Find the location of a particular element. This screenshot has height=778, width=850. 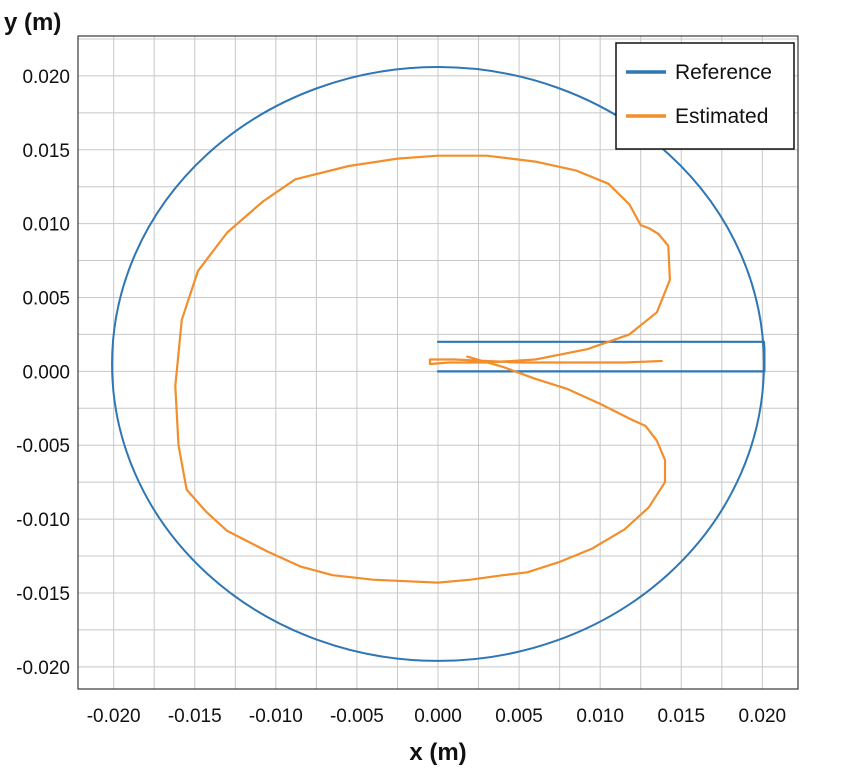

legend-box is located at coordinates (705, 96).